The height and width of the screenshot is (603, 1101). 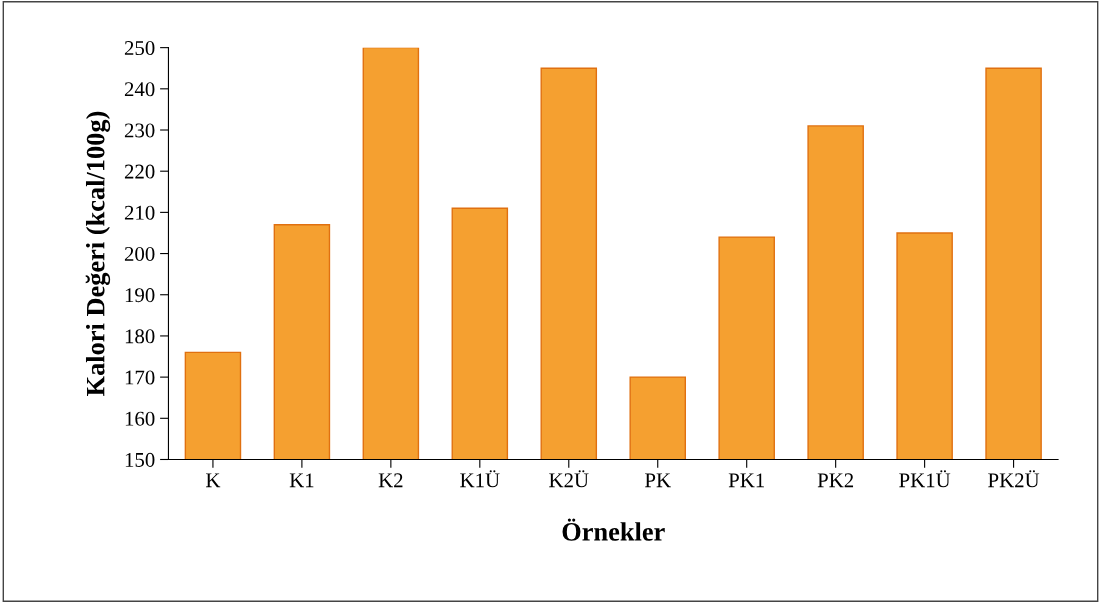 I want to click on x-tick-label: PK2Ü, so click(x=1014, y=479).